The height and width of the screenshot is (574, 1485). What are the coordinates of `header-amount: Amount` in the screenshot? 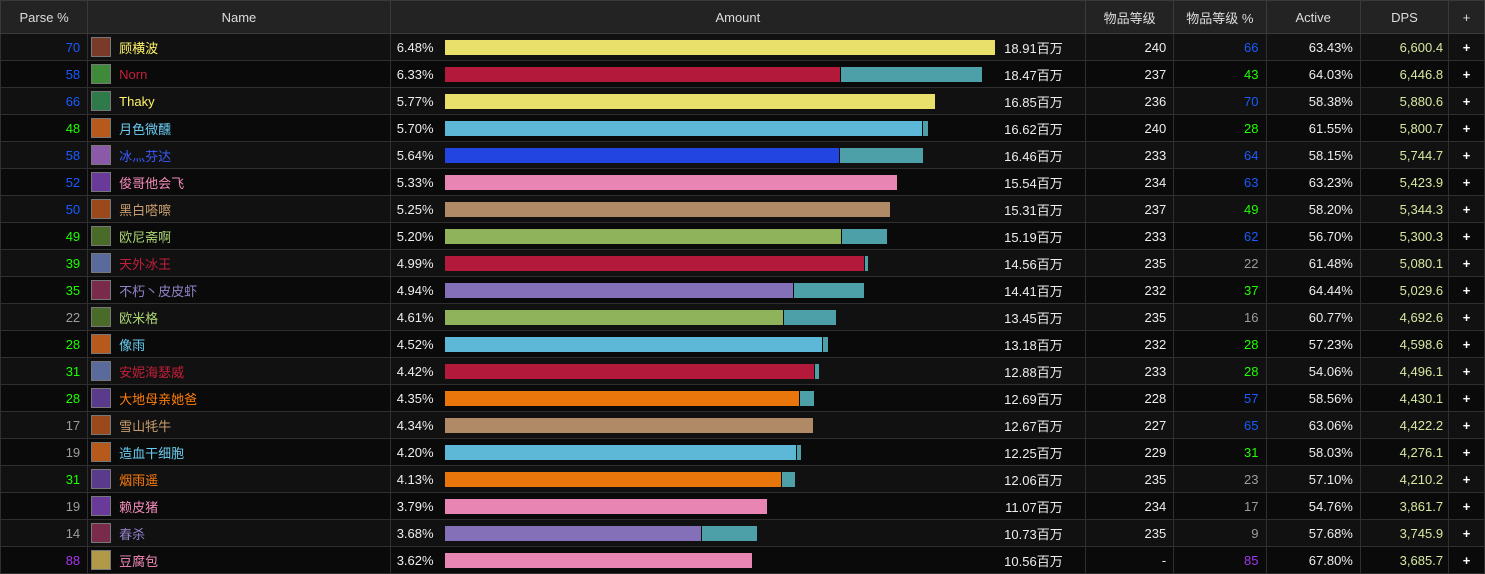 It's located at (738, 17).